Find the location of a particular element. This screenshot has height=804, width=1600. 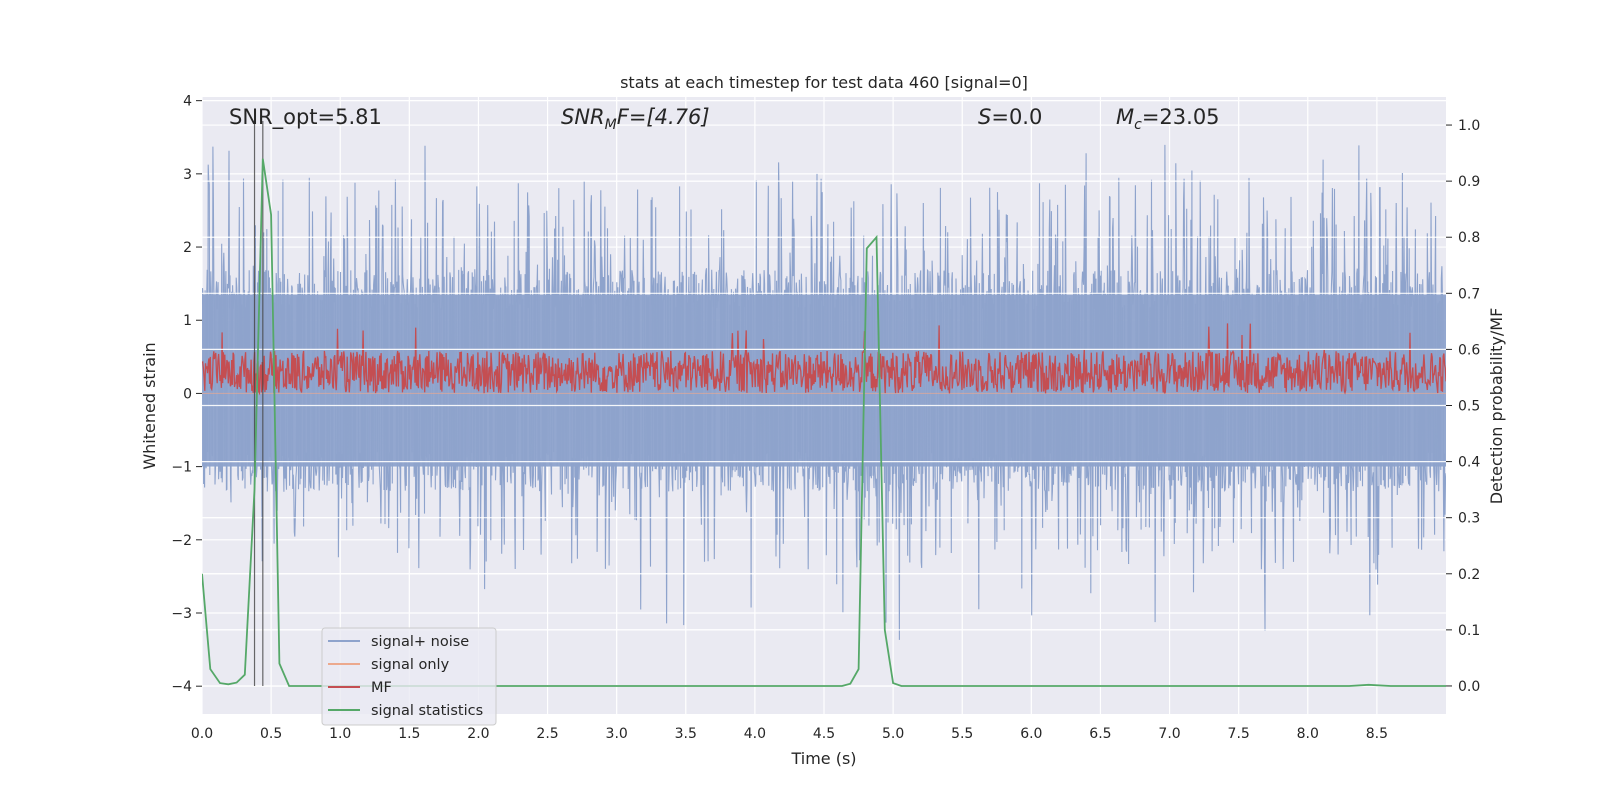

y-left-tick-label: 3 is located at coordinates (187, 175).